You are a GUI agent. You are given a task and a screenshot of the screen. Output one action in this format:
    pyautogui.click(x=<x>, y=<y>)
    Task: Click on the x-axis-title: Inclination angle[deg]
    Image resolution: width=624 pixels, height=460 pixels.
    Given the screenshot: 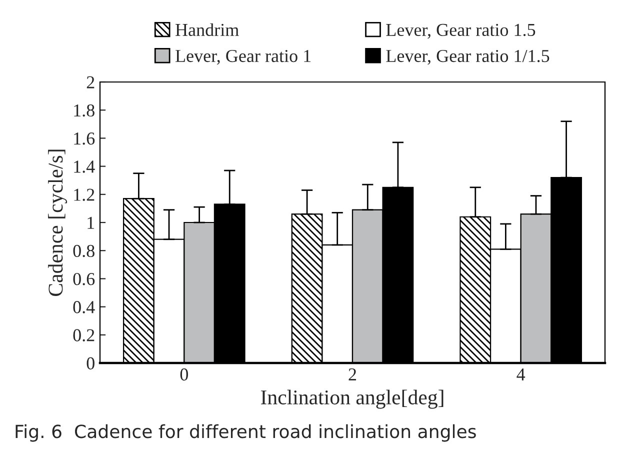 What is the action you would take?
    pyautogui.click(x=352, y=399)
    